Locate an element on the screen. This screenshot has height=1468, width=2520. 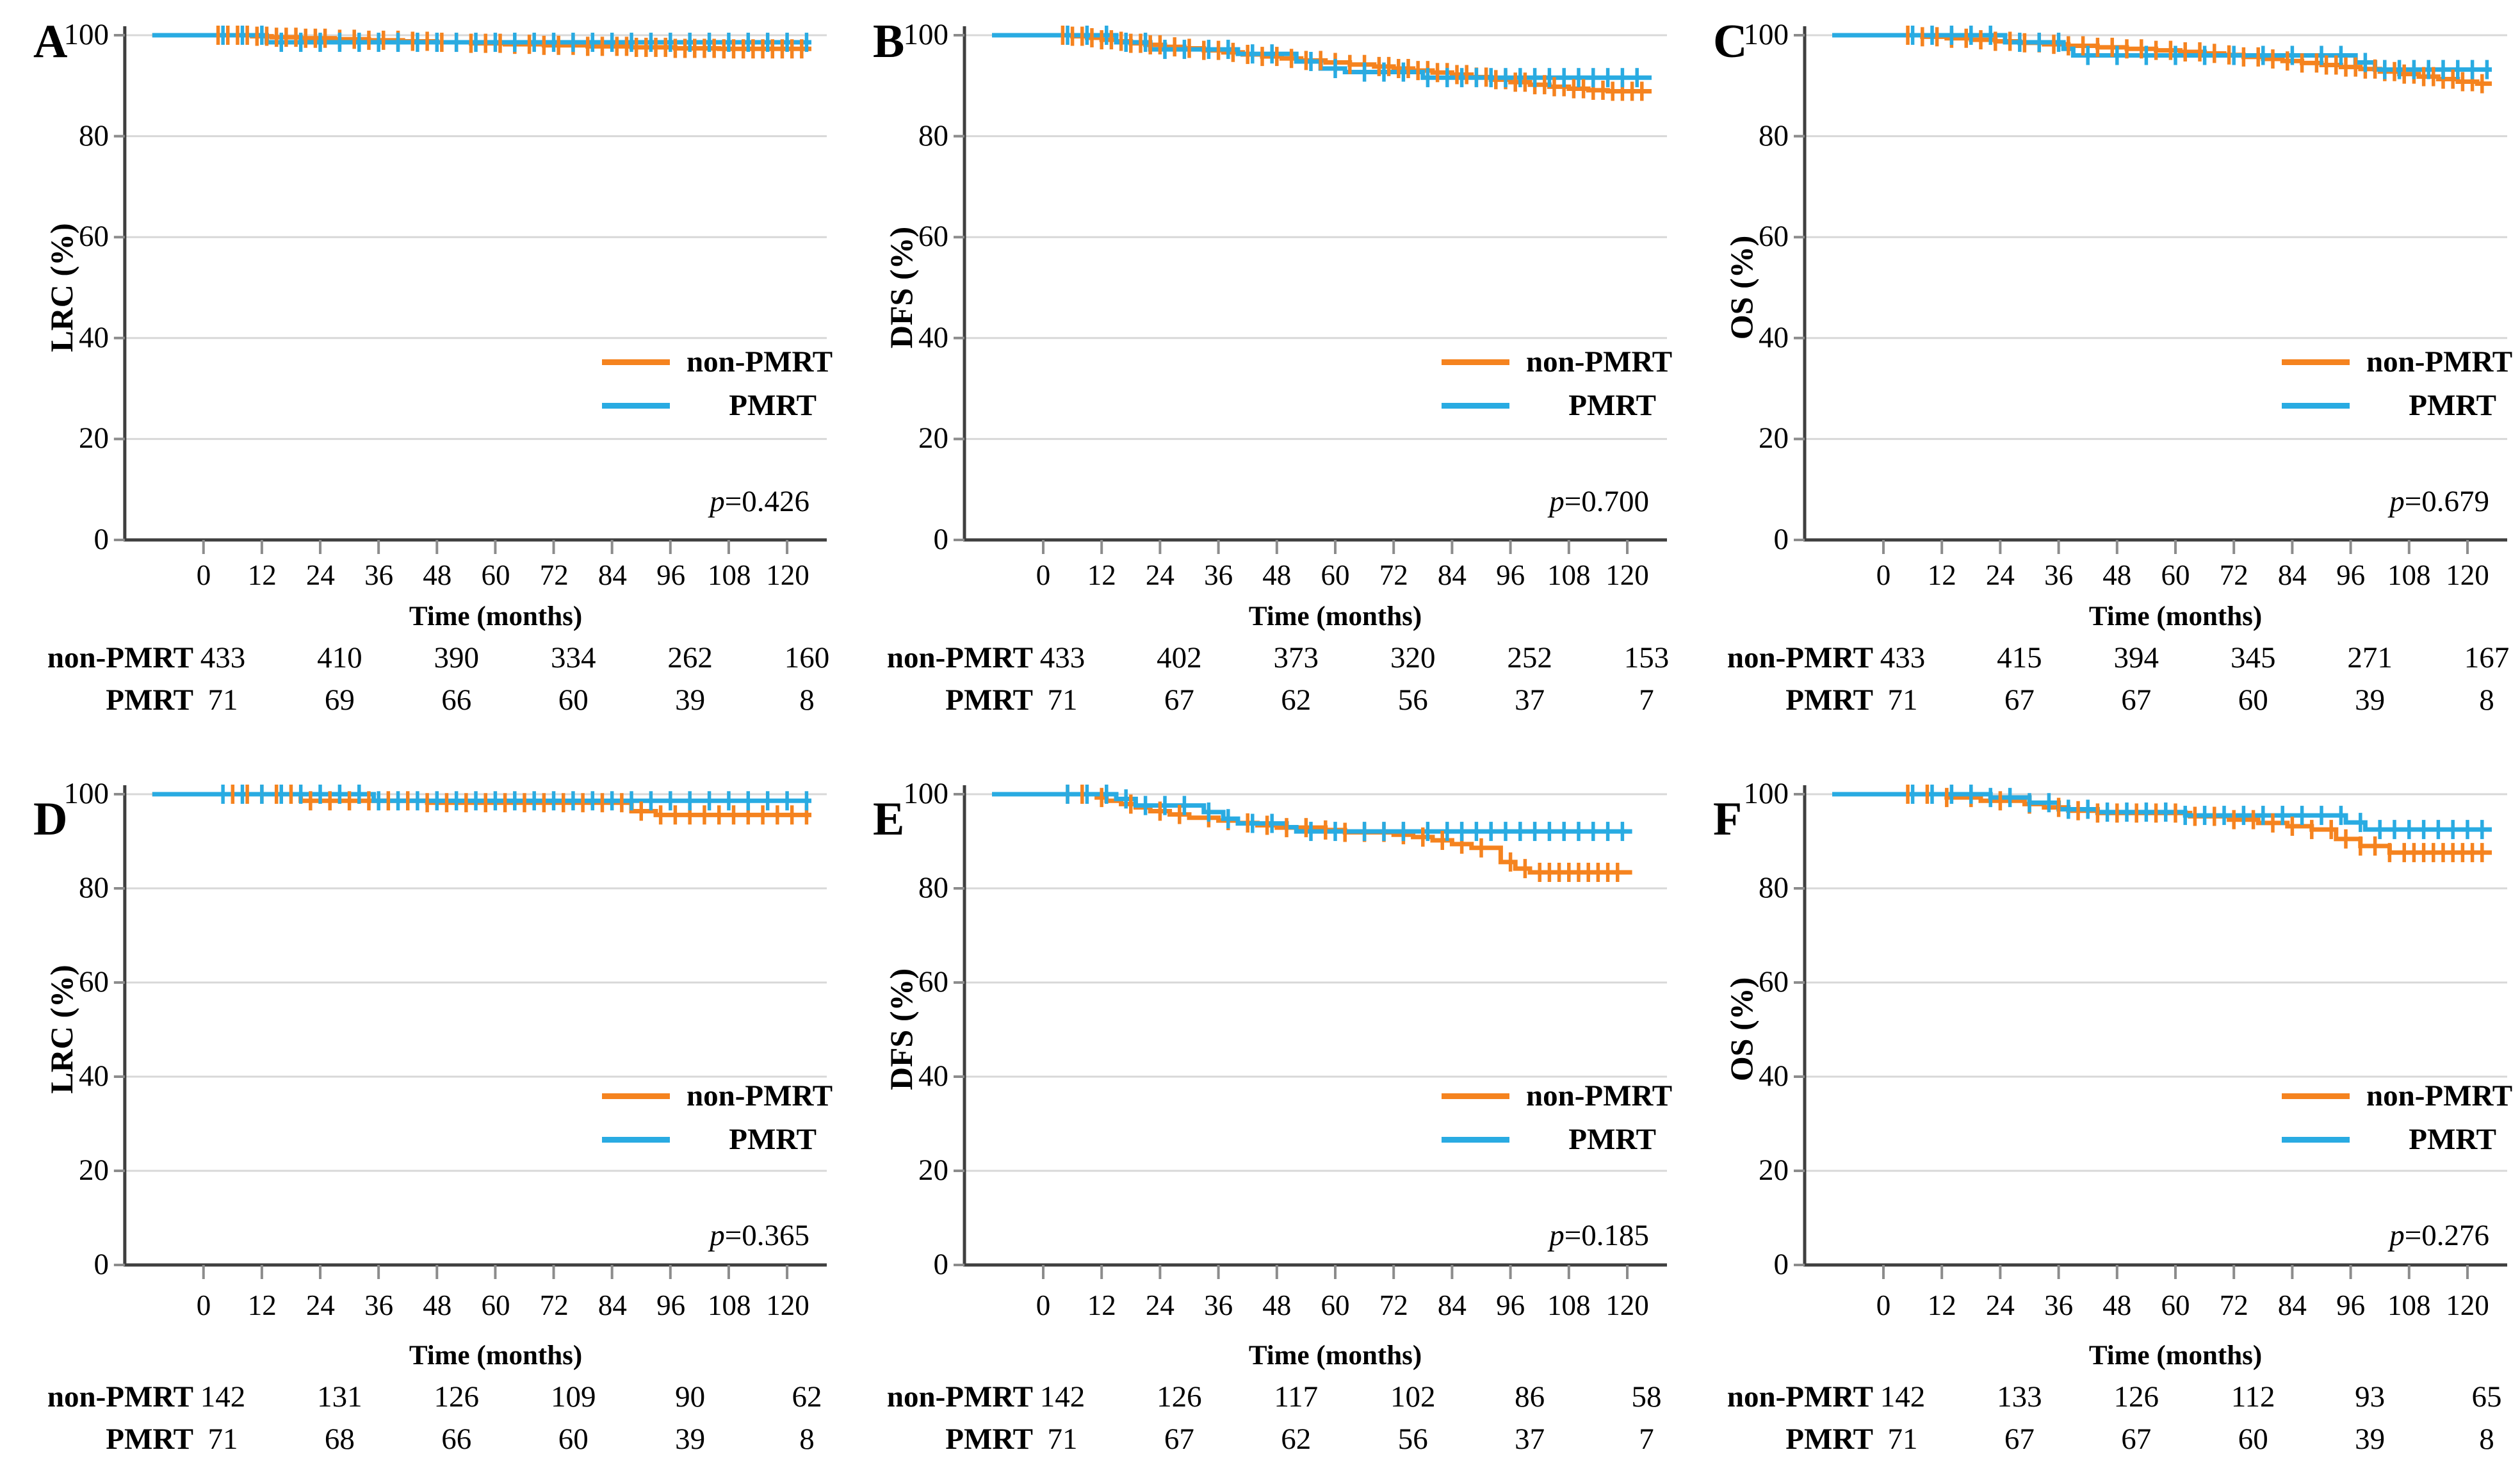
risk-count-pmrt: 39 is located at coordinates (690, 700).